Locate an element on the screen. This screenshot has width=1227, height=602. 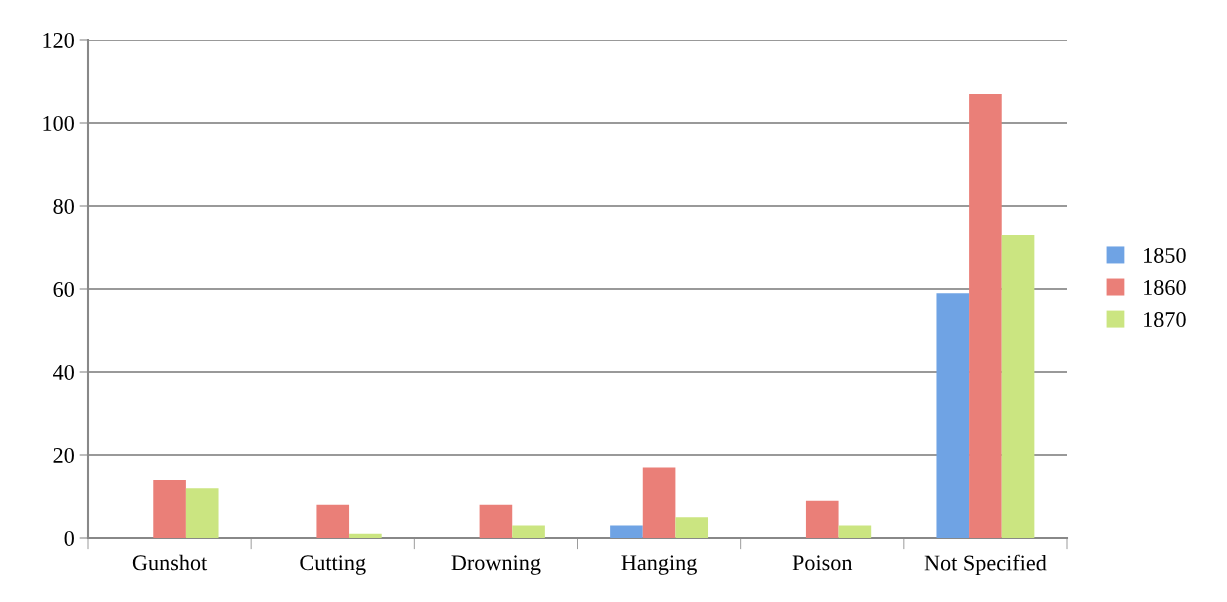
legend-label: 1850 is located at coordinates (1165, 255).